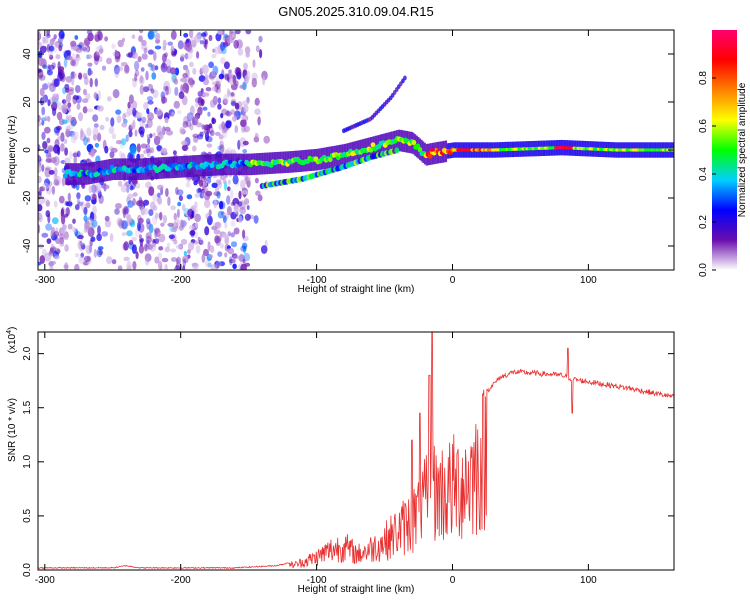 The image size is (750, 600). What do you see at coordinates (181, 280) in the screenshot?
I see `top-x-tick-label: -200` at bounding box center [181, 280].